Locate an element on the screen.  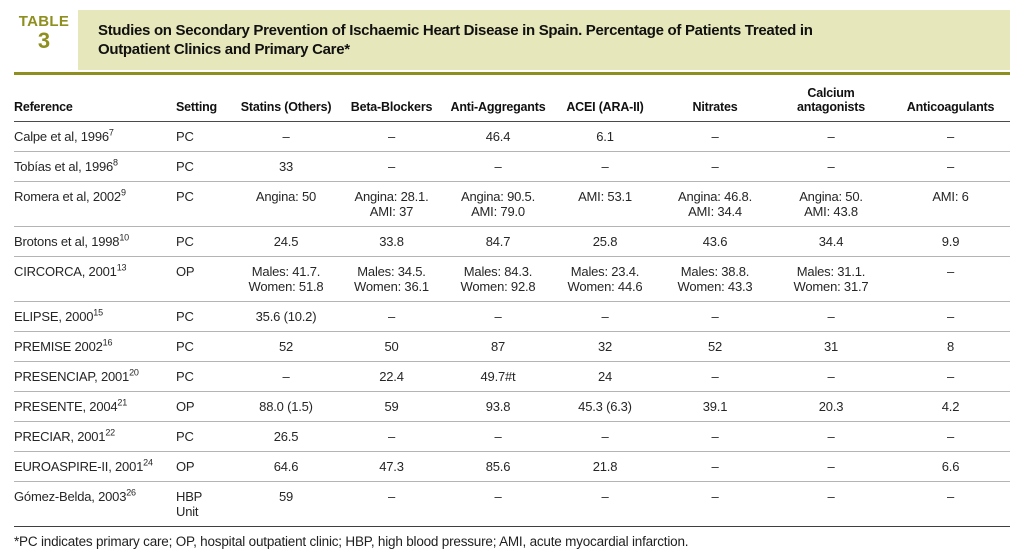
table-cell: AMI: 53.1 is located at coordinates (605, 204).